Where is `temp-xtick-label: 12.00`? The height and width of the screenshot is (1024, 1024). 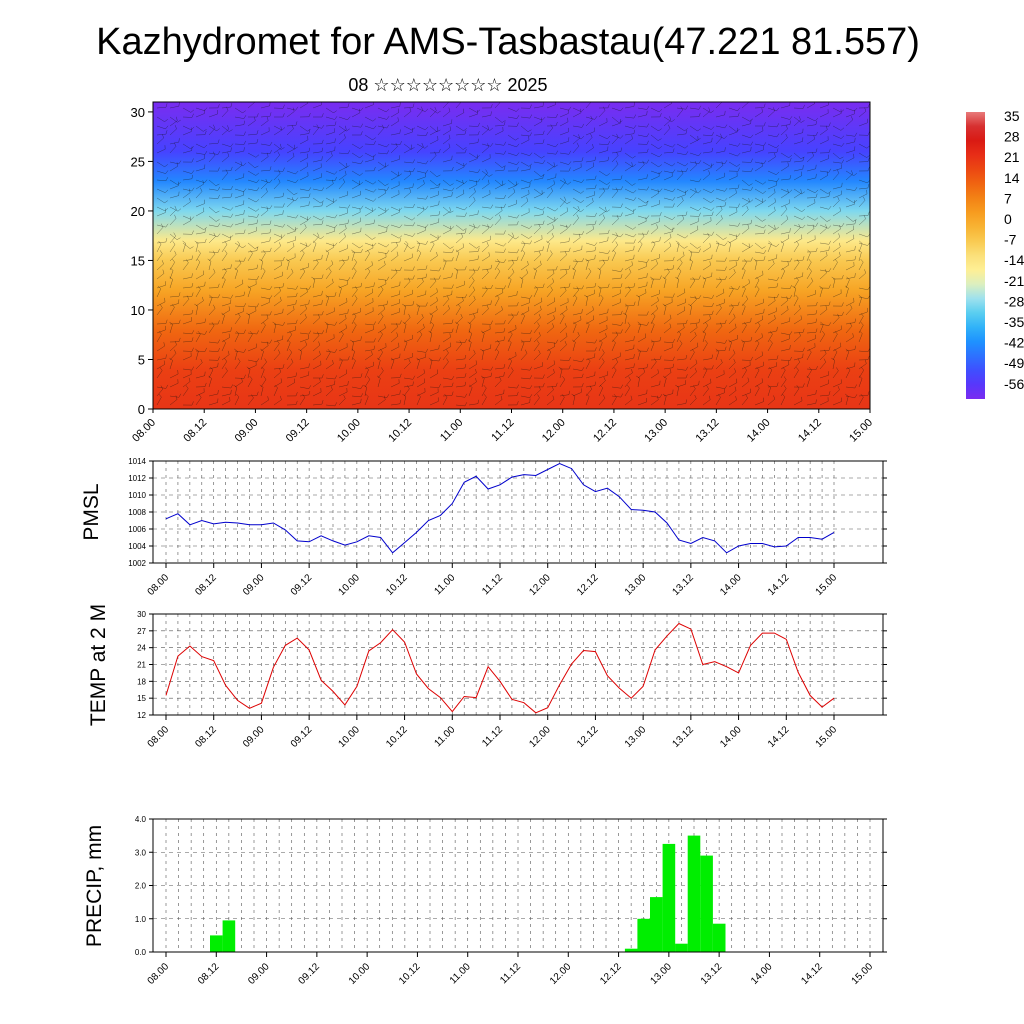 temp-xtick-label: 12.00 is located at coordinates (540, 737).